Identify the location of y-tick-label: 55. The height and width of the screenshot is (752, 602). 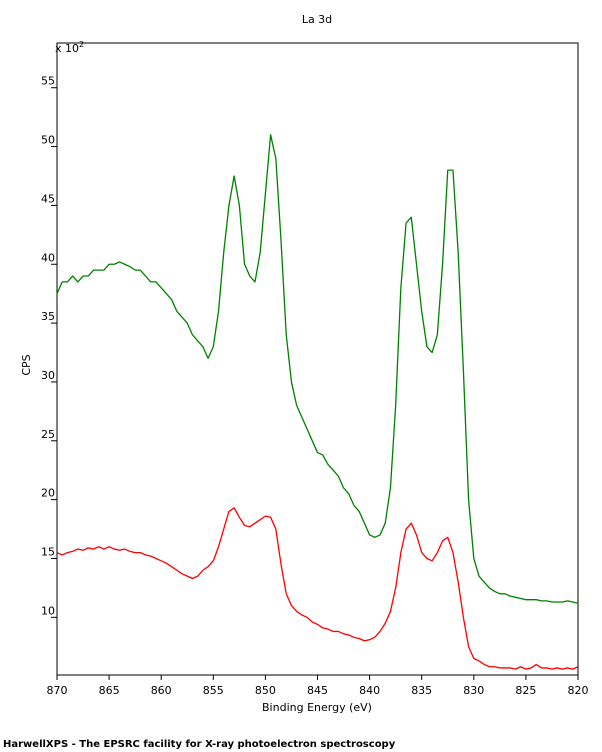
(48, 81).